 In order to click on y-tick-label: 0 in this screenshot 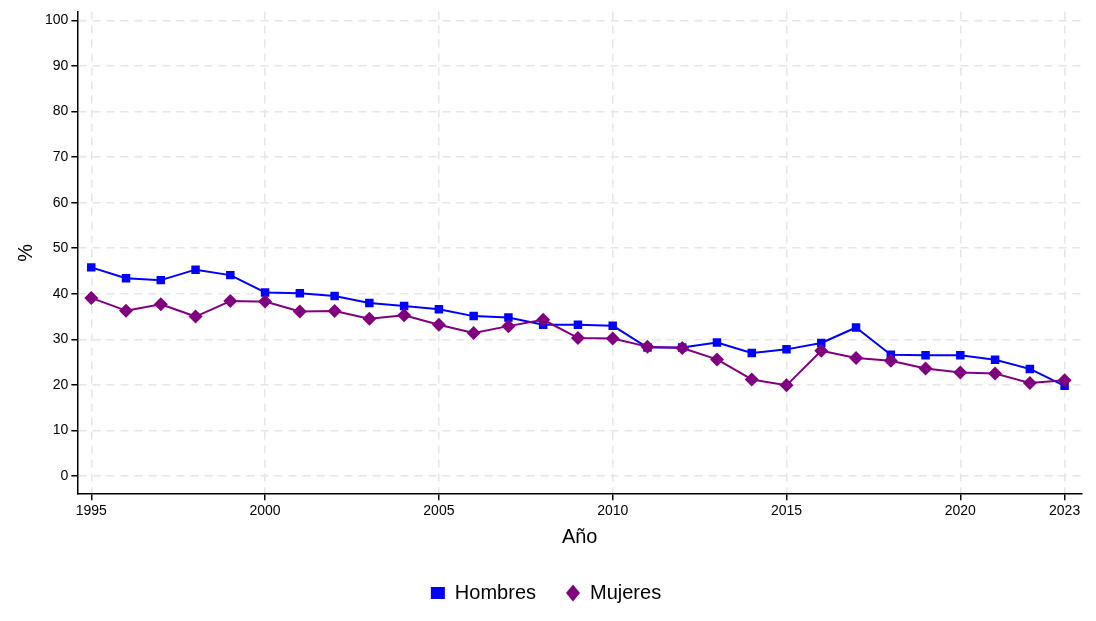, I will do `click(64, 474)`.